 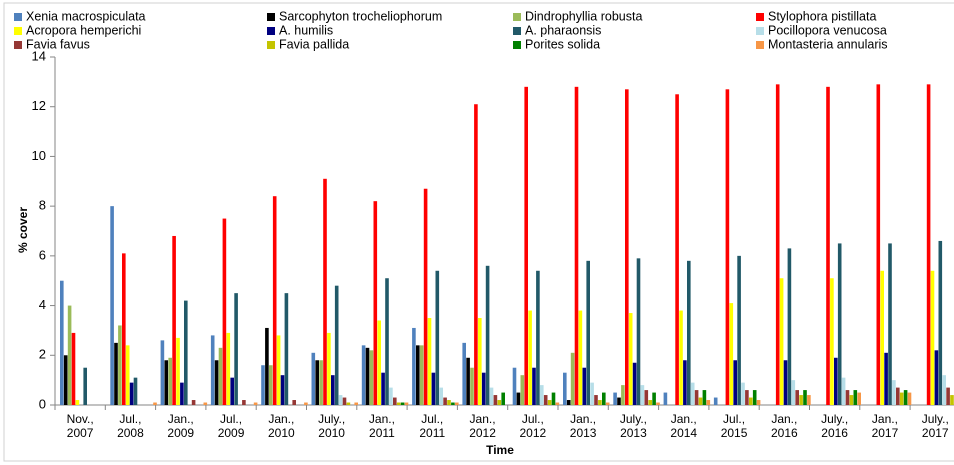 What do you see at coordinates (332, 426) in the screenshot?
I see `x-tick-label: July., 2010` at bounding box center [332, 426].